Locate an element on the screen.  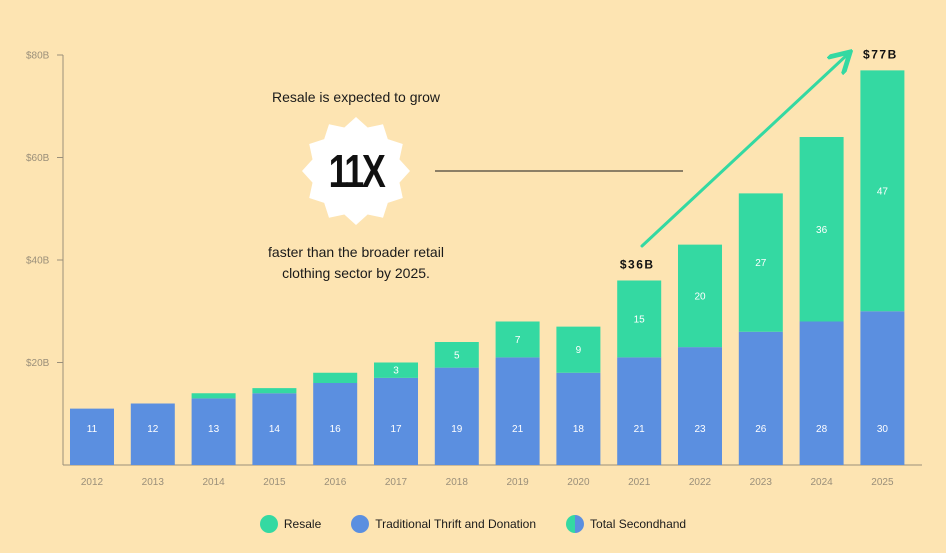
bar-label-thrift-2014: 13 is located at coordinates (214, 429).